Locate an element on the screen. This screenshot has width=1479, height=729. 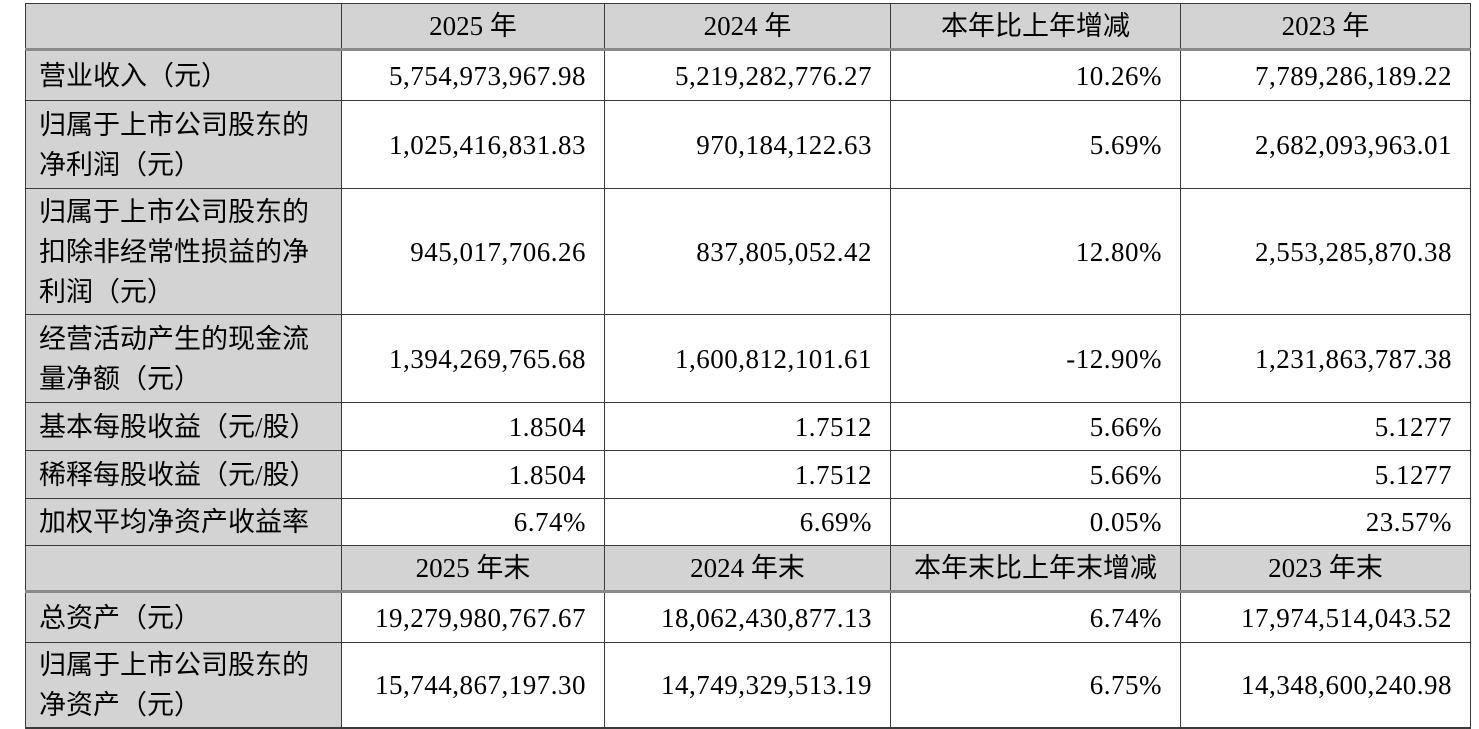
table-row-diluted-eps: 稀释每股收益（元/股） 1.8504 1.7512 5.66% 5.1277 is located at coordinates (748, 474).